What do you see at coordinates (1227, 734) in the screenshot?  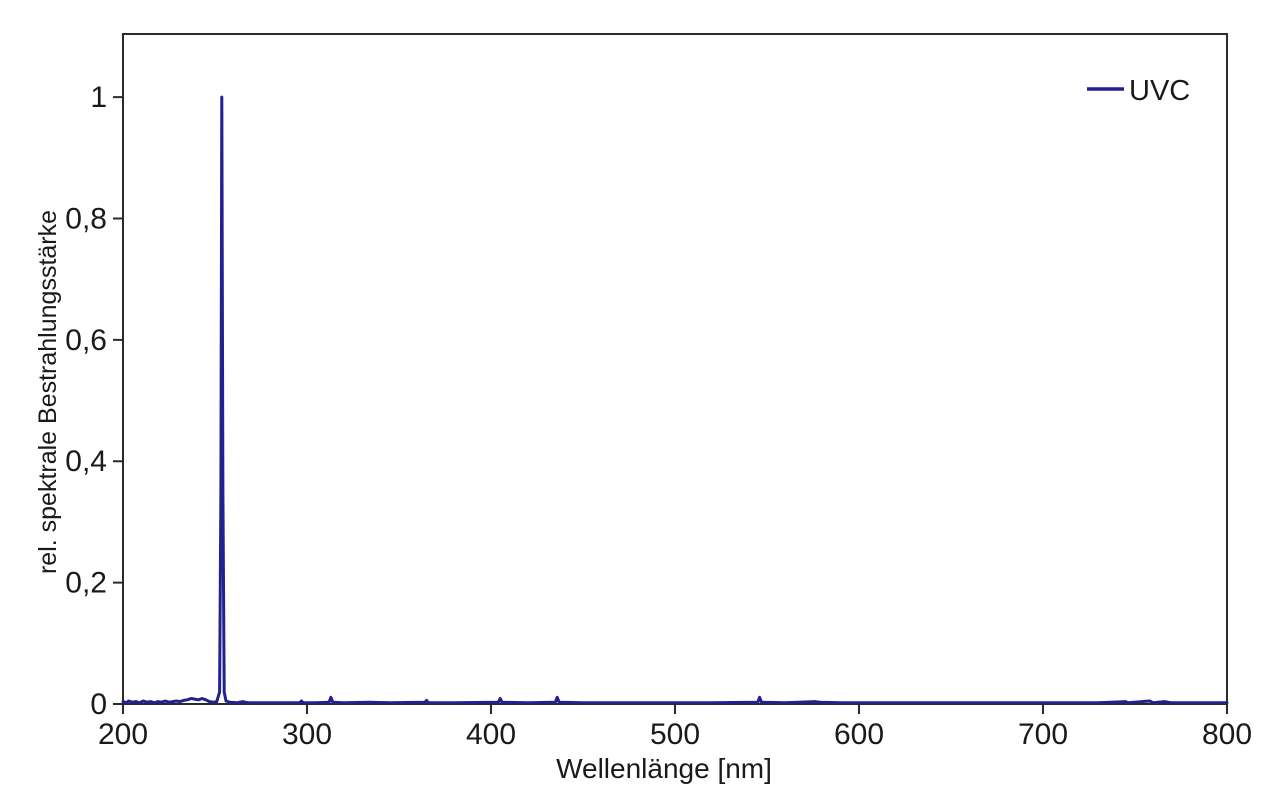 I see `x-tick-label: 800` at bounding box center [1227, 734].